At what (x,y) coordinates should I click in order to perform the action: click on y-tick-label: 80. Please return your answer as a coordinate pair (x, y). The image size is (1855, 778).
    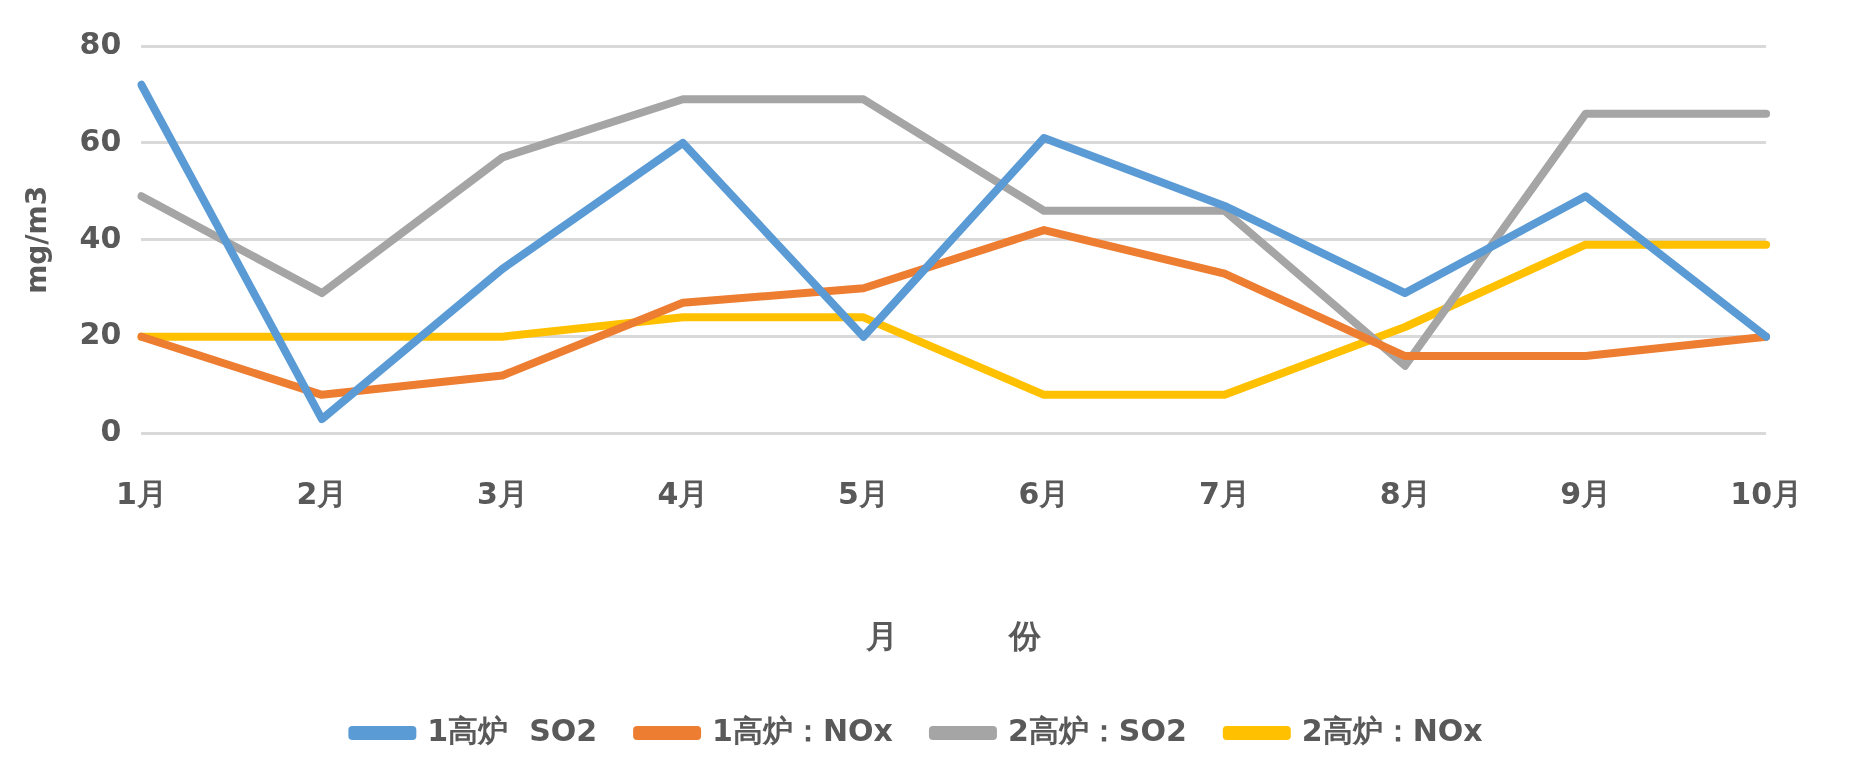
    Looking at the image, I should click on (100, 43).